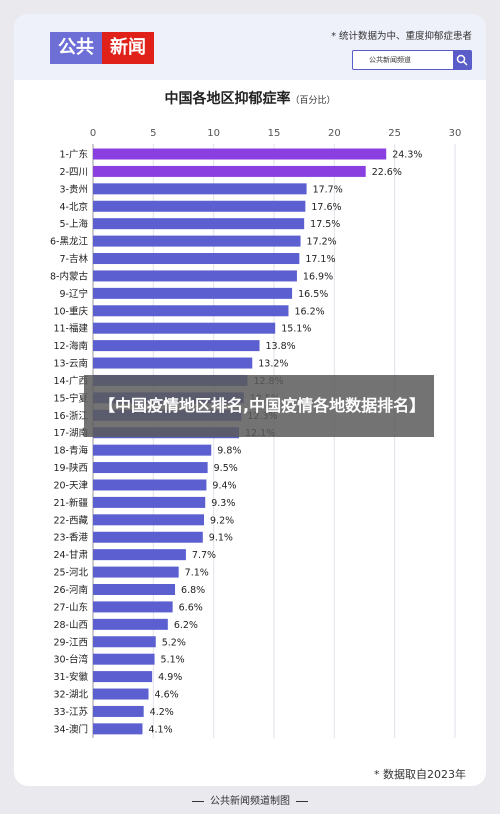 Image resolution: width=500 pixels, height=814 pixels. Describe the element at coordinates (70, 503) in the screenshot. I see `category-label: 21-新疆` at that location.